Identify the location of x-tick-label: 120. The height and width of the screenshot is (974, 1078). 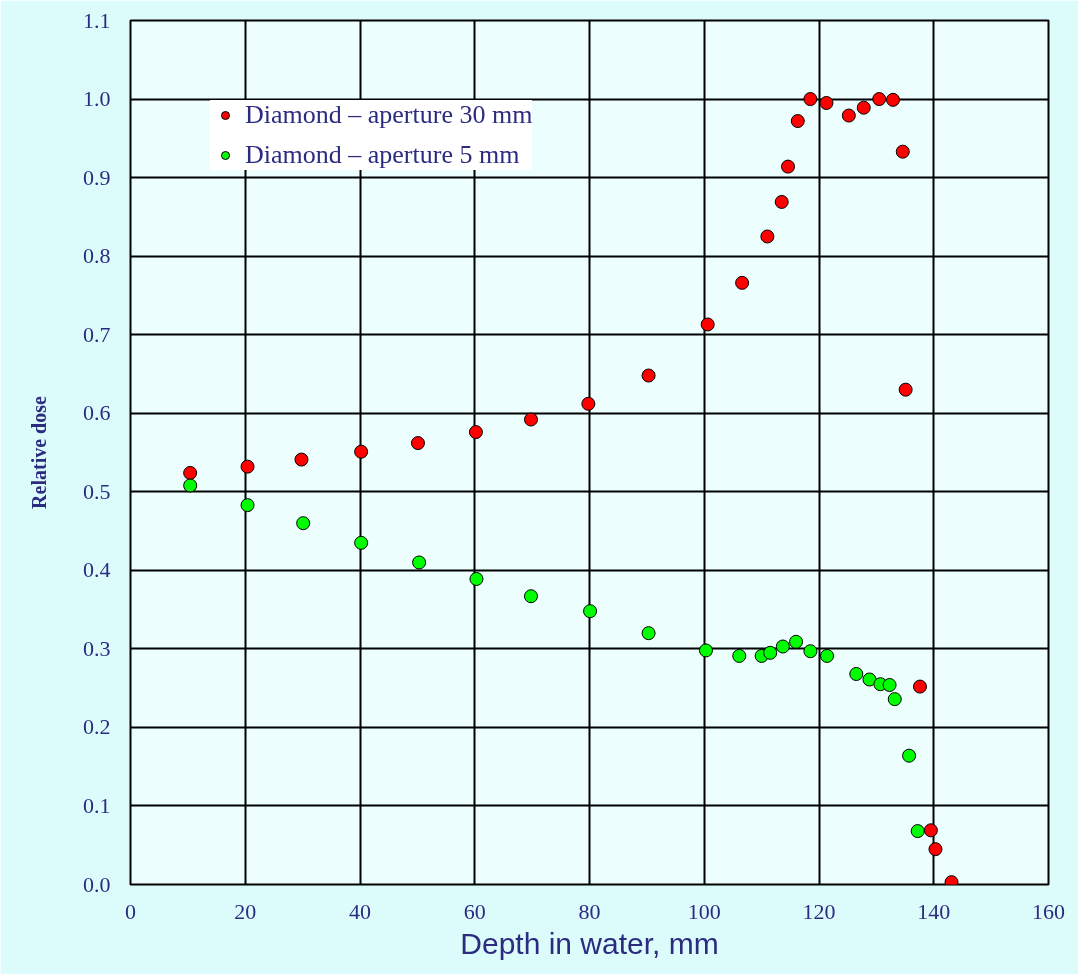
(819, 911).